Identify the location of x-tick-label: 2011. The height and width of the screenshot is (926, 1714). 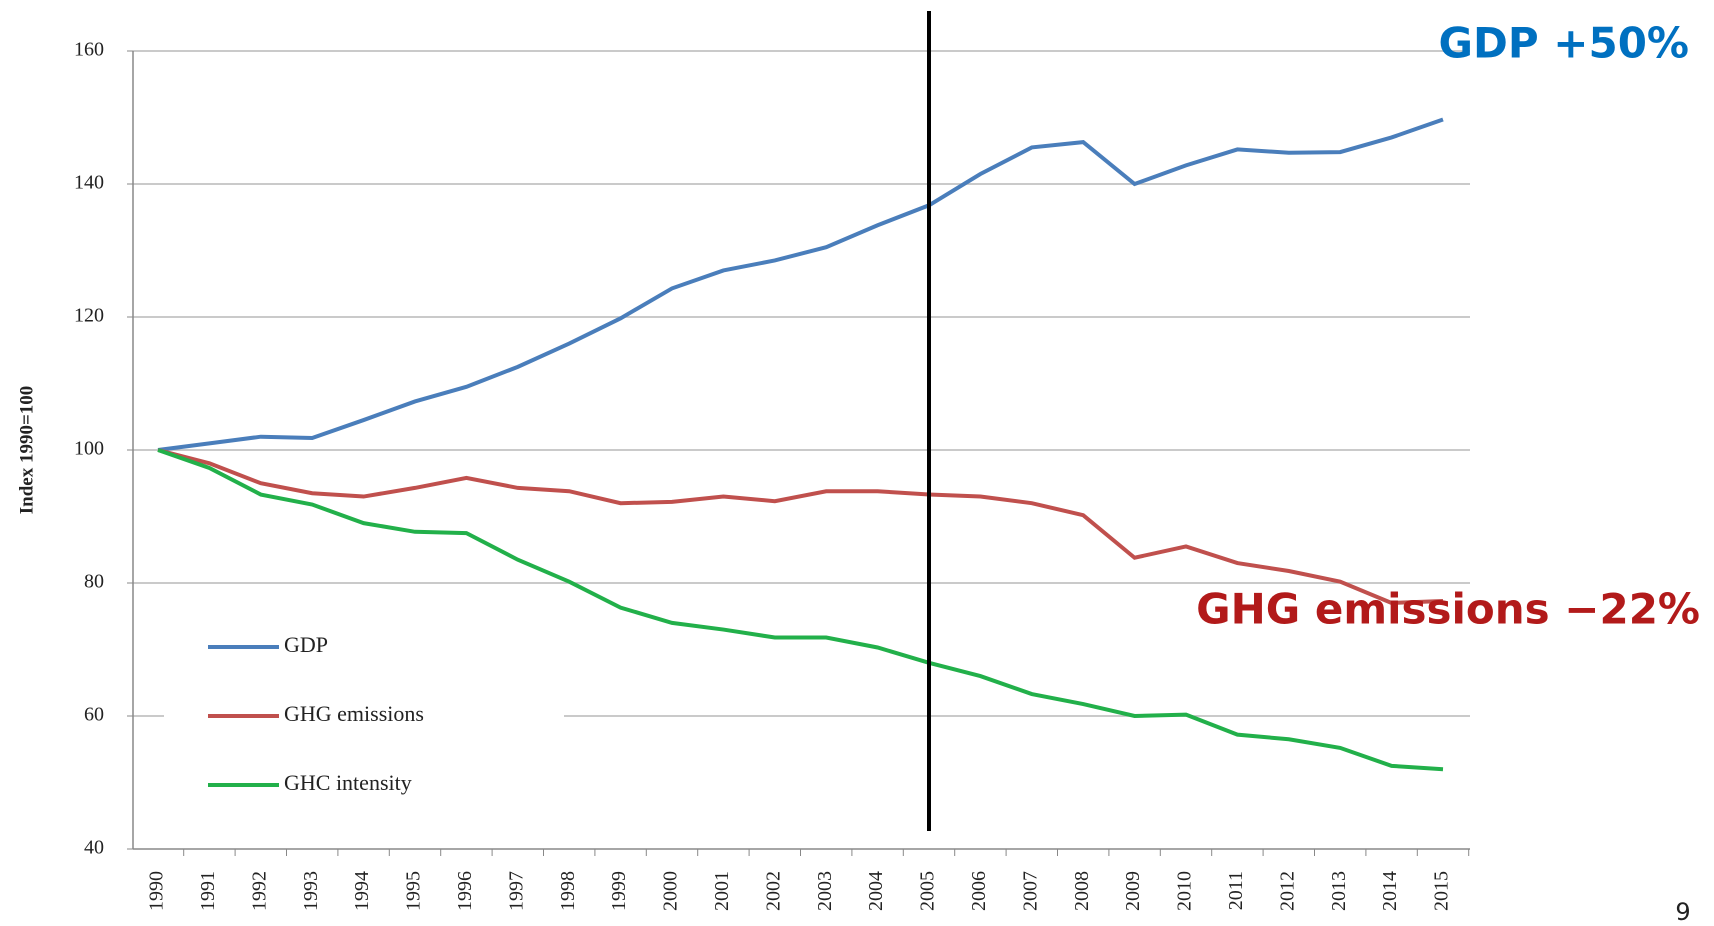
(1236, 890).